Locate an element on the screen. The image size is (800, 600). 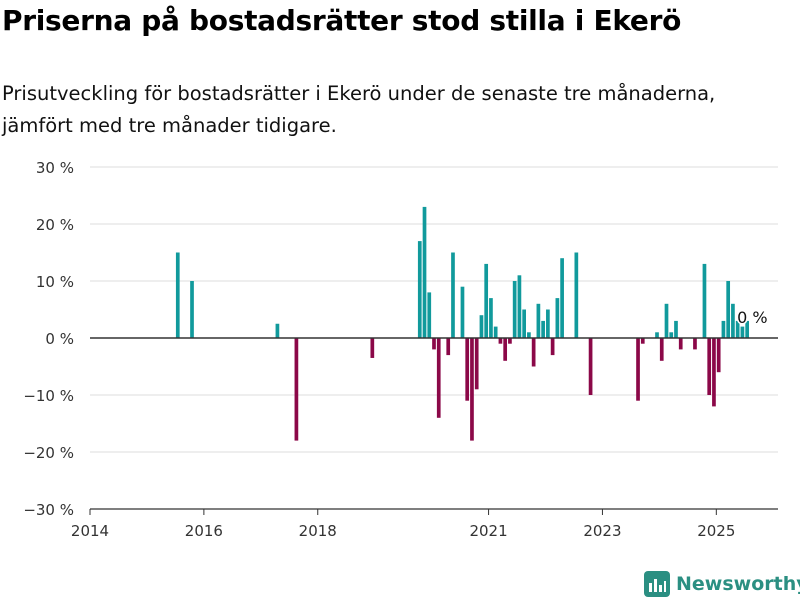
y-tick-label: 20 % is located at coordinates (55, 225).